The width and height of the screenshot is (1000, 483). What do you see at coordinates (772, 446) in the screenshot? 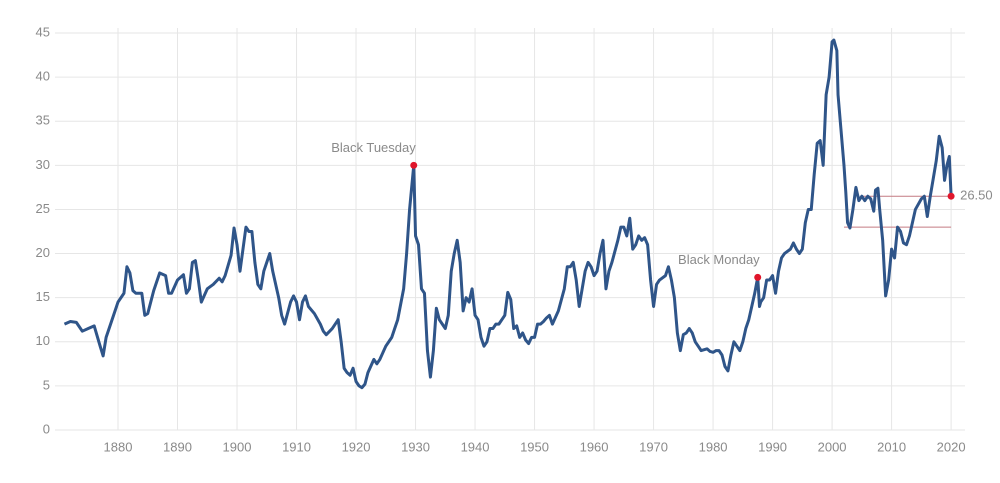
I see `x-tick-label: 1990` at bounding box center [772, 446].